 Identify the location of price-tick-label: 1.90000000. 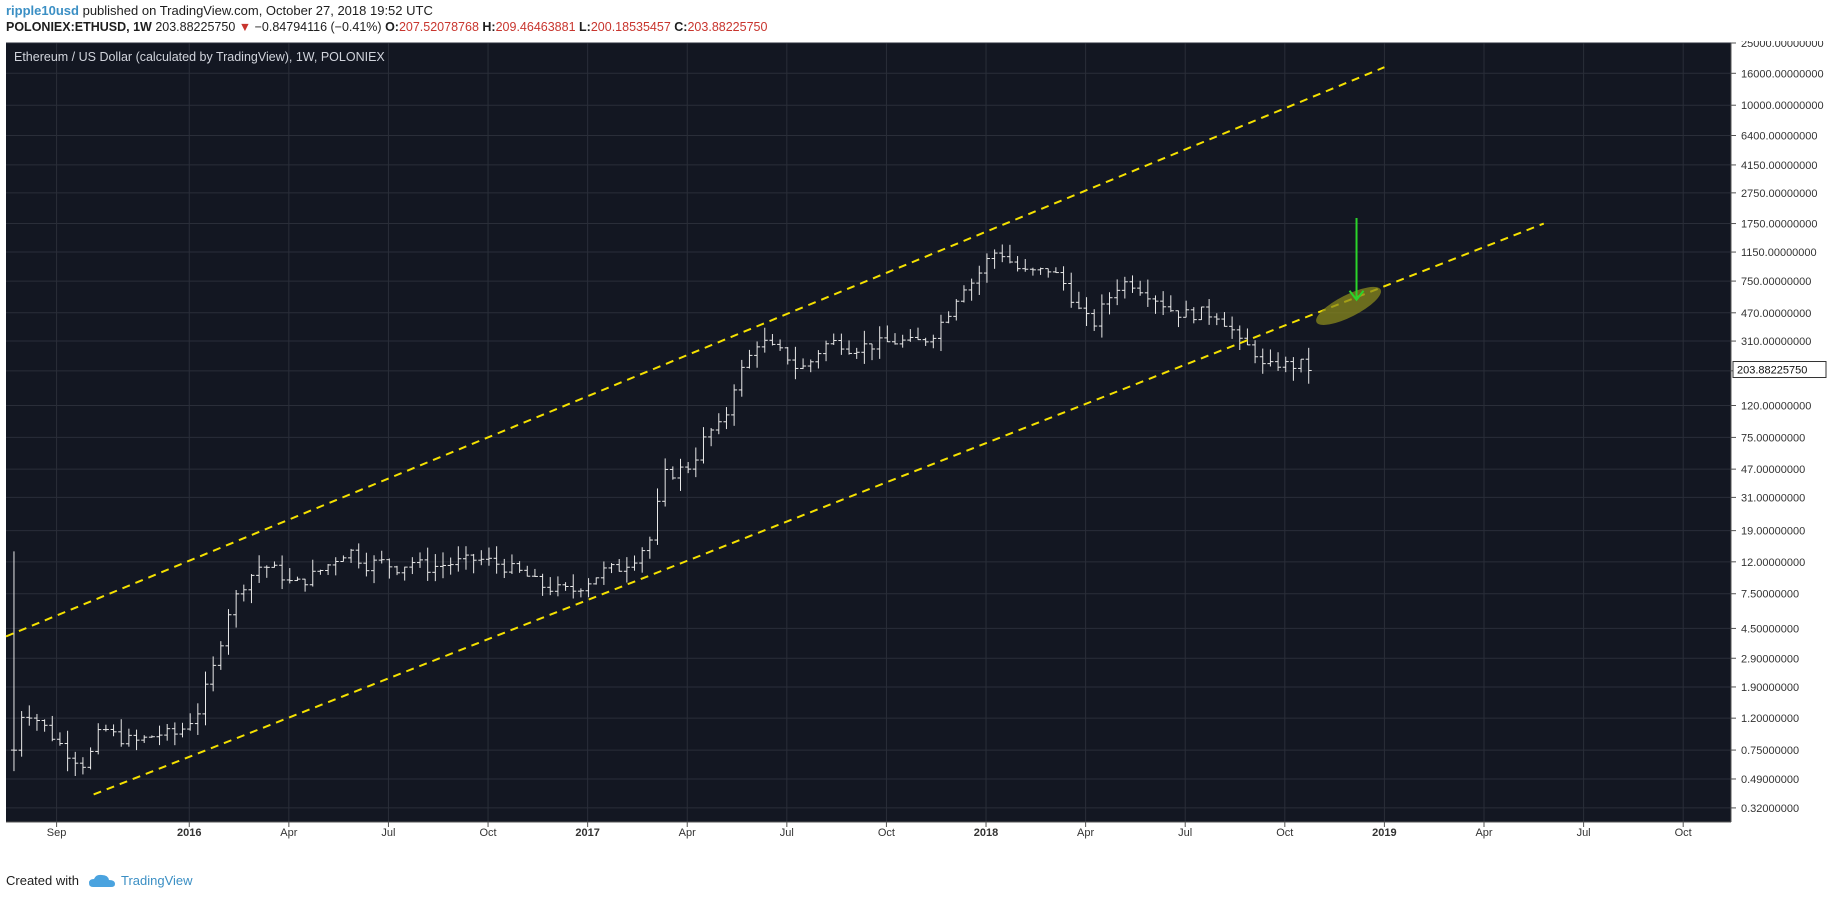
(1770, 688).